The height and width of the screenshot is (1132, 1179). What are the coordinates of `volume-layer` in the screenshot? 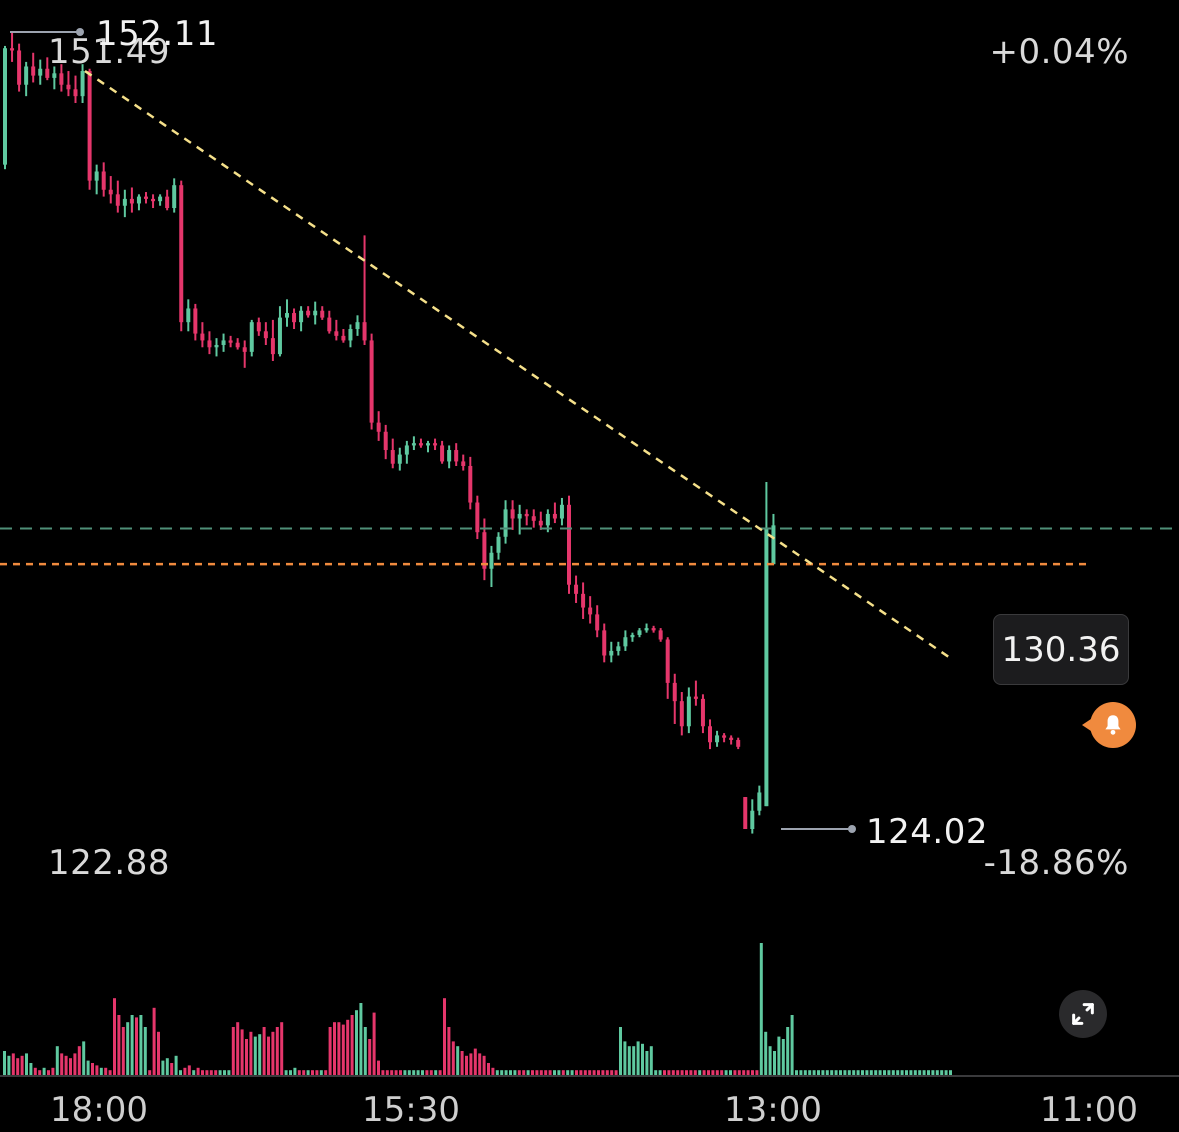 It's located at (477, 1009).